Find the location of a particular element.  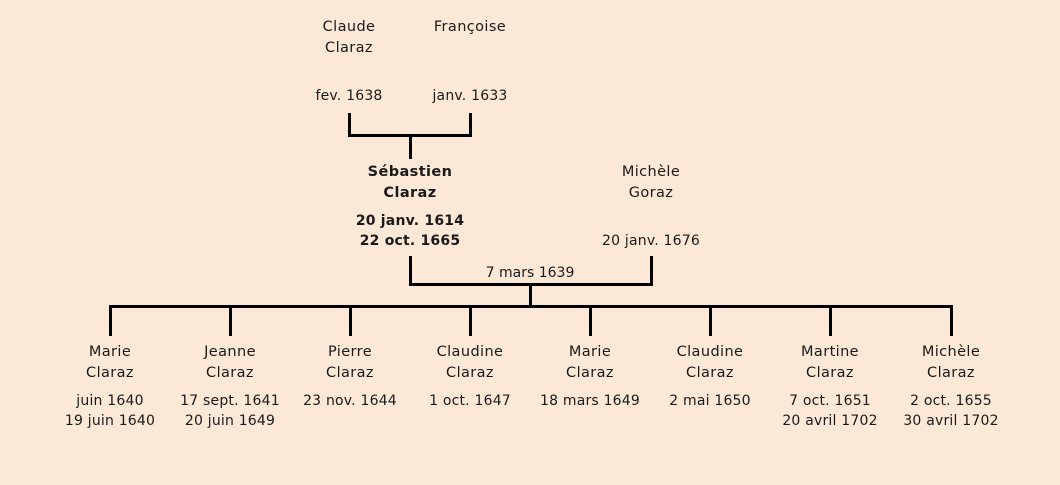

person-child-marie-1649-dates: 18 mars 1649 is located at coordinates (590, 404).